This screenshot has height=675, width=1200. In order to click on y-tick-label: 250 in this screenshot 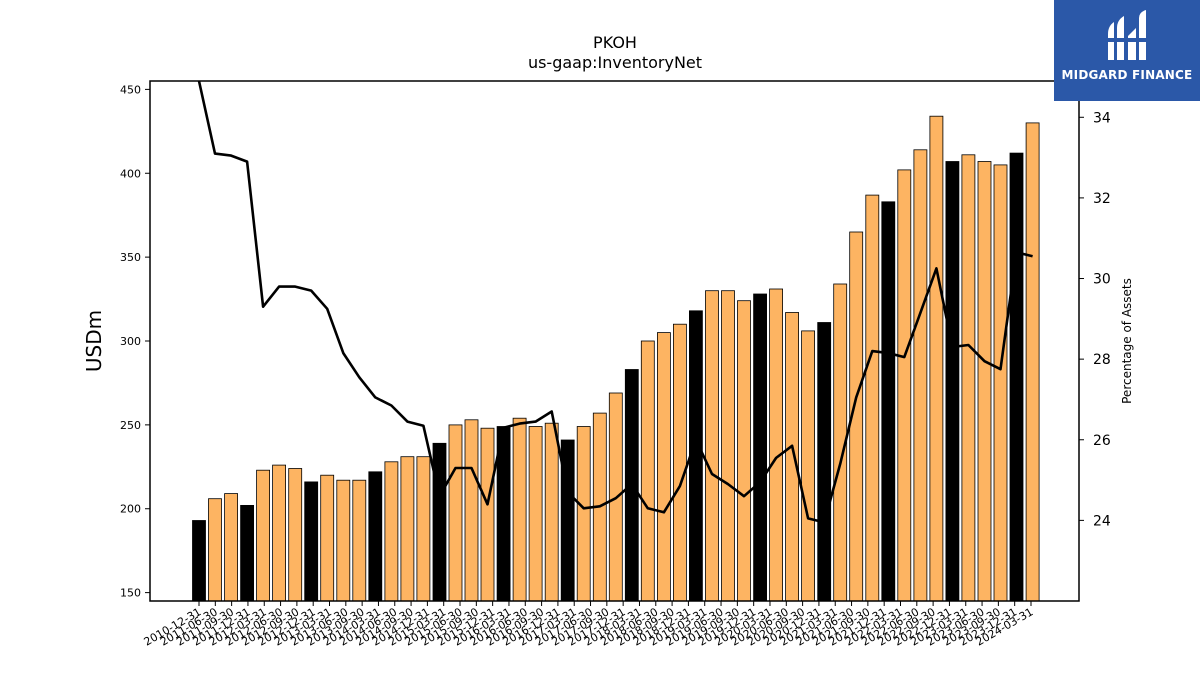, I will do `click(130, 425)`.